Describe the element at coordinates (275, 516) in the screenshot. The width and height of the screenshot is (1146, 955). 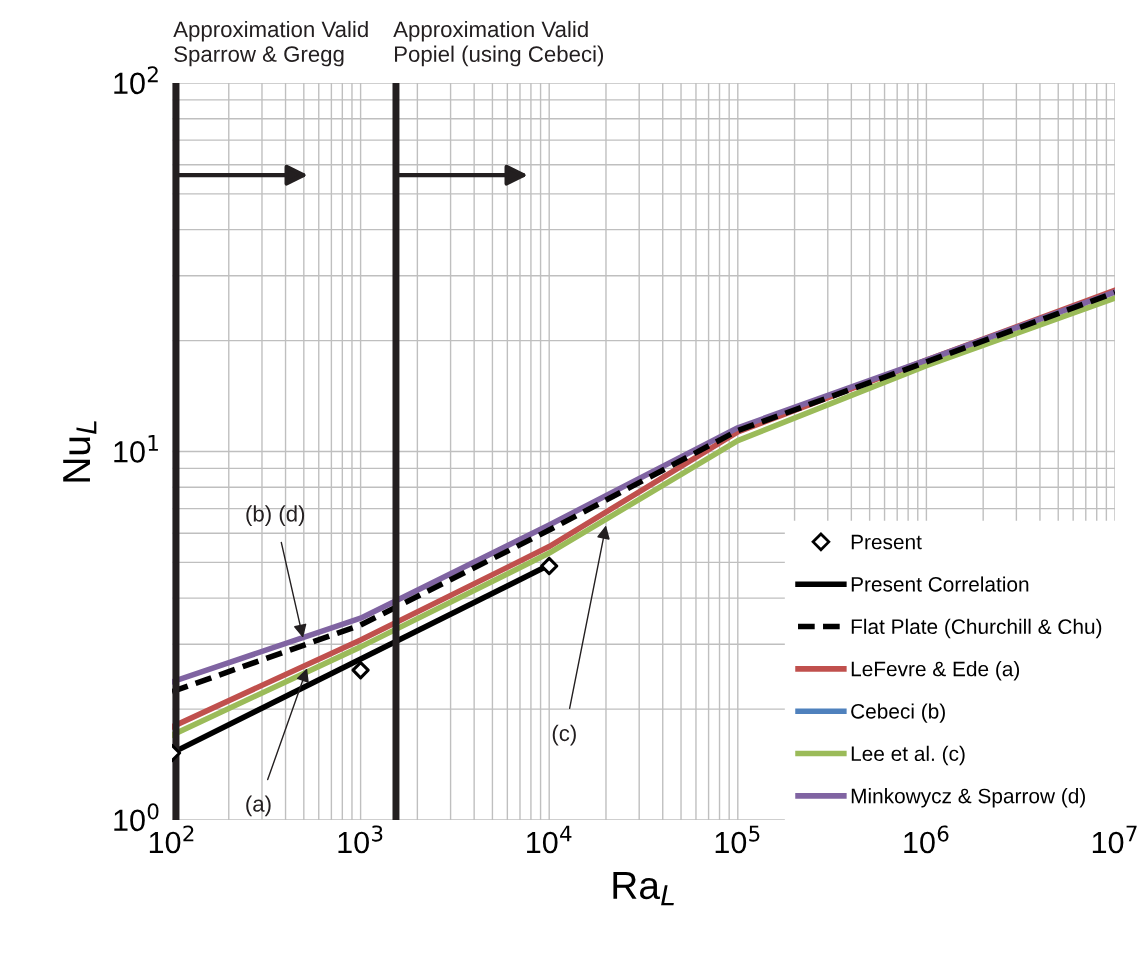
I see `annotation: (b) (d)` at that location.